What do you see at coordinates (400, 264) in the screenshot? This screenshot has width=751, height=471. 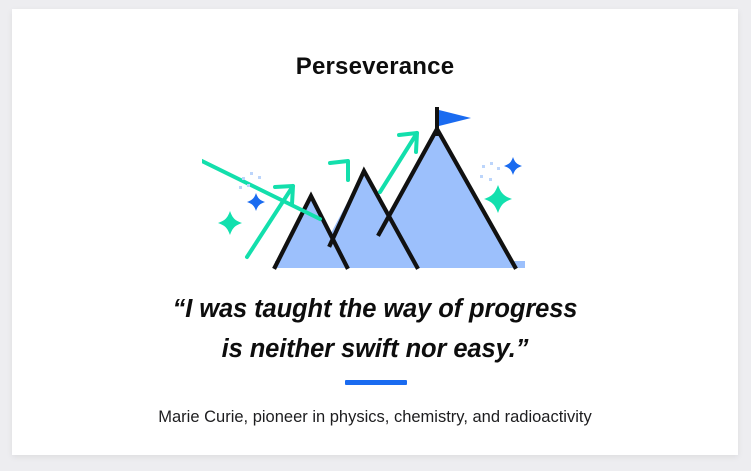 I see `mountain-base-band` at bounding box center [400, 264].